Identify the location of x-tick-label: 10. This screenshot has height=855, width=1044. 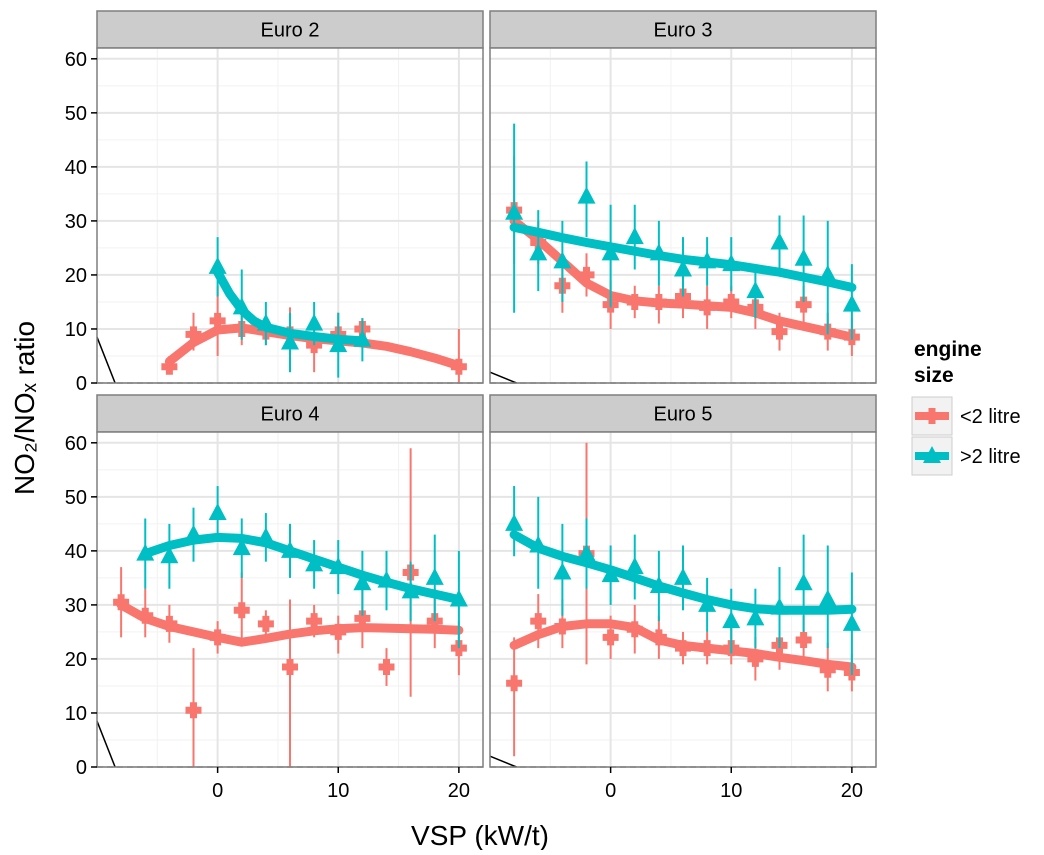
(338, 791).